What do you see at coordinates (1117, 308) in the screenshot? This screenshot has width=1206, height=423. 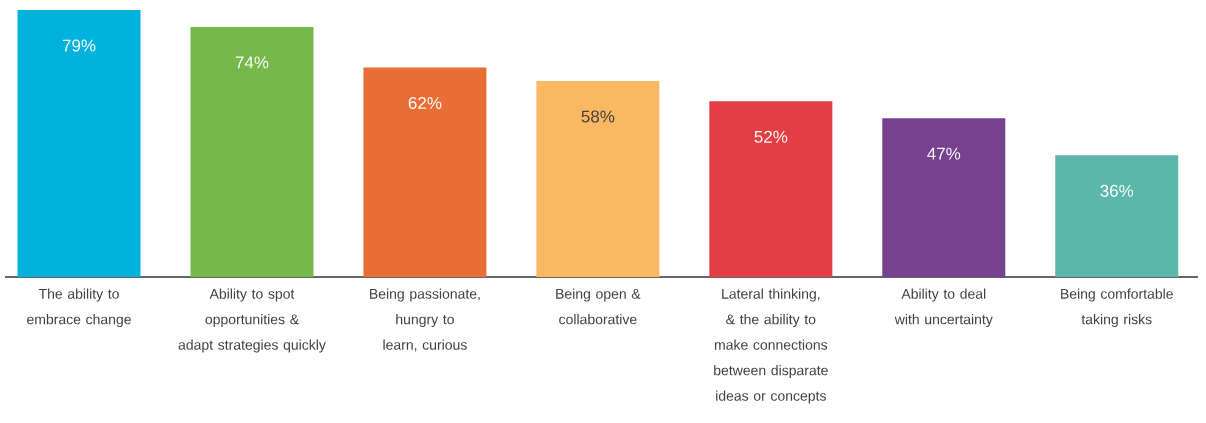 I see `x-tick-label: Being comfortable taking risks` at bounding box center [1117, 308].